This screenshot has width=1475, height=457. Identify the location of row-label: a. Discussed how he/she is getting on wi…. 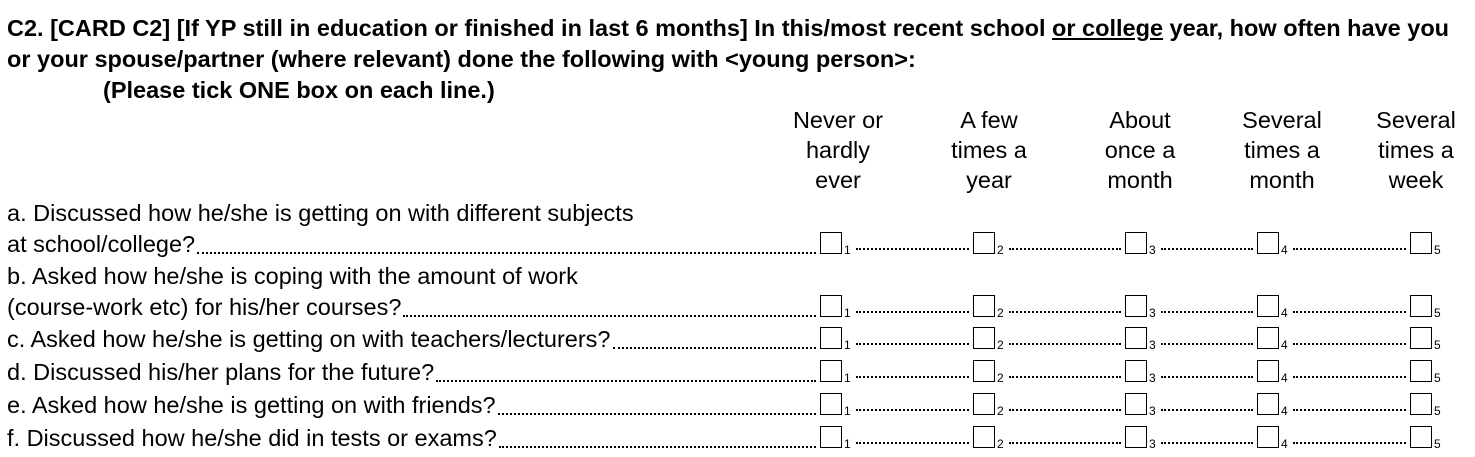
(320, 213).